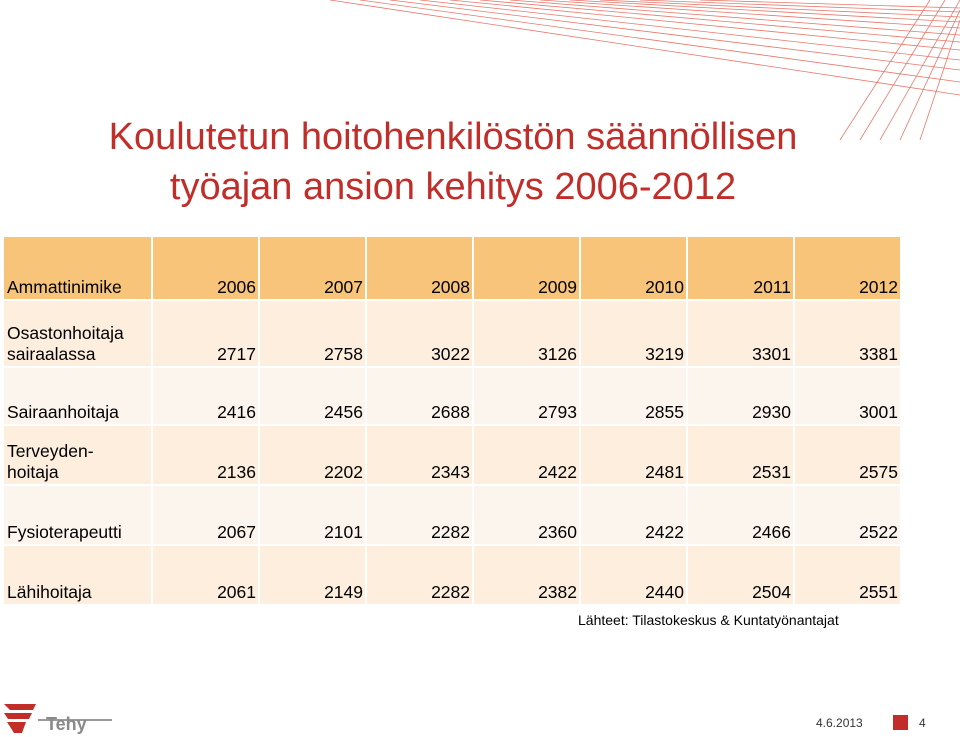 The image size is (960, 737). What do you see at coordinates (526, 396) in the screenshot?
I see `value-cell: 2793` at bounding box center [526, 396].